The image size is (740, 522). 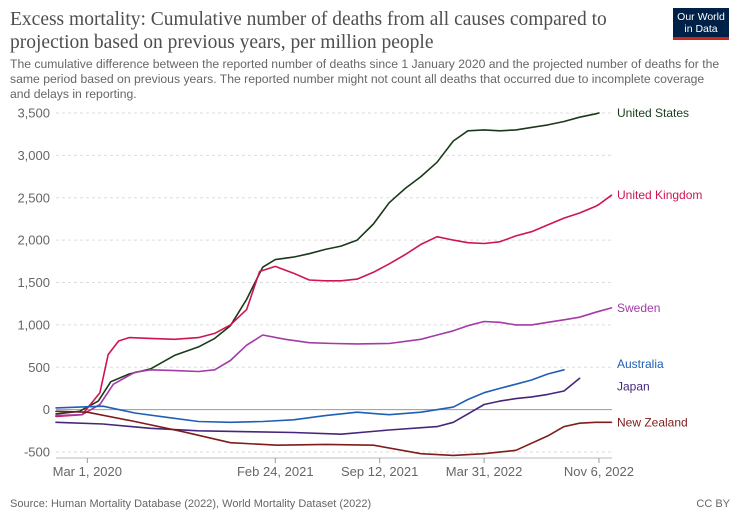 What do you see at coordinates (33, 324) in the screenshot?
I see `y-tick-label: 1,000` at bounding box center [33, 324].